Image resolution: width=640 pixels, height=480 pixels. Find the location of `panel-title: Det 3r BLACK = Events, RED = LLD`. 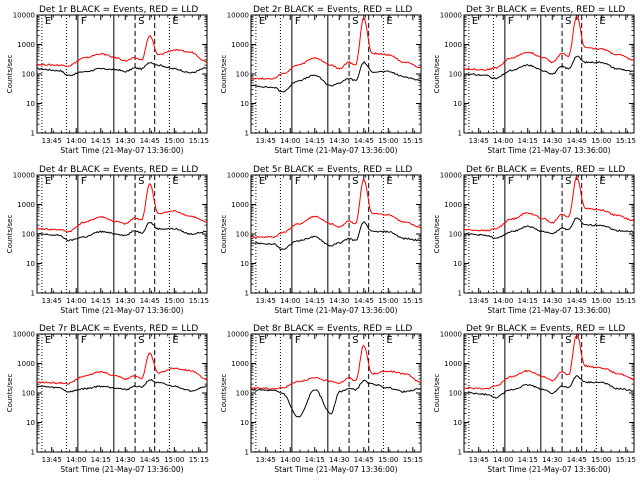

panel-title: Det 3r BLACK = Events, RED = LLD is located at coordinates (545, 10).